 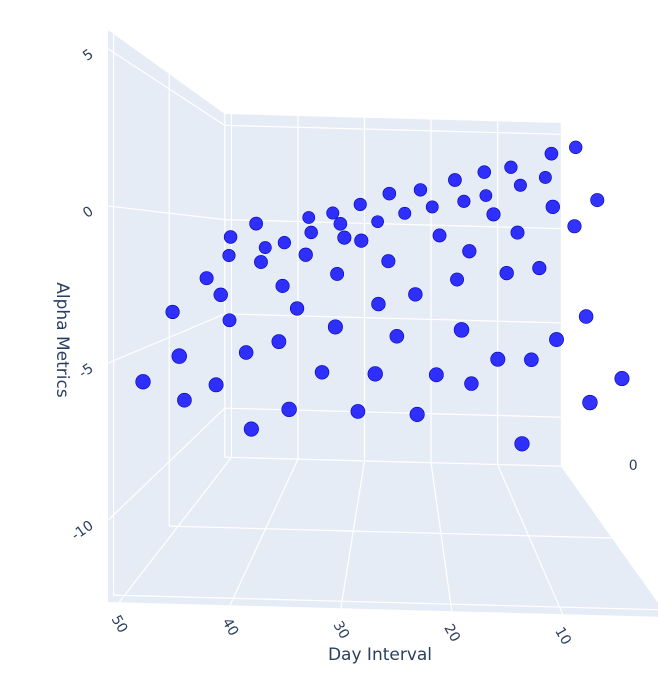 I want to click on z-tick-label: -10, so click(x=83, y=531).